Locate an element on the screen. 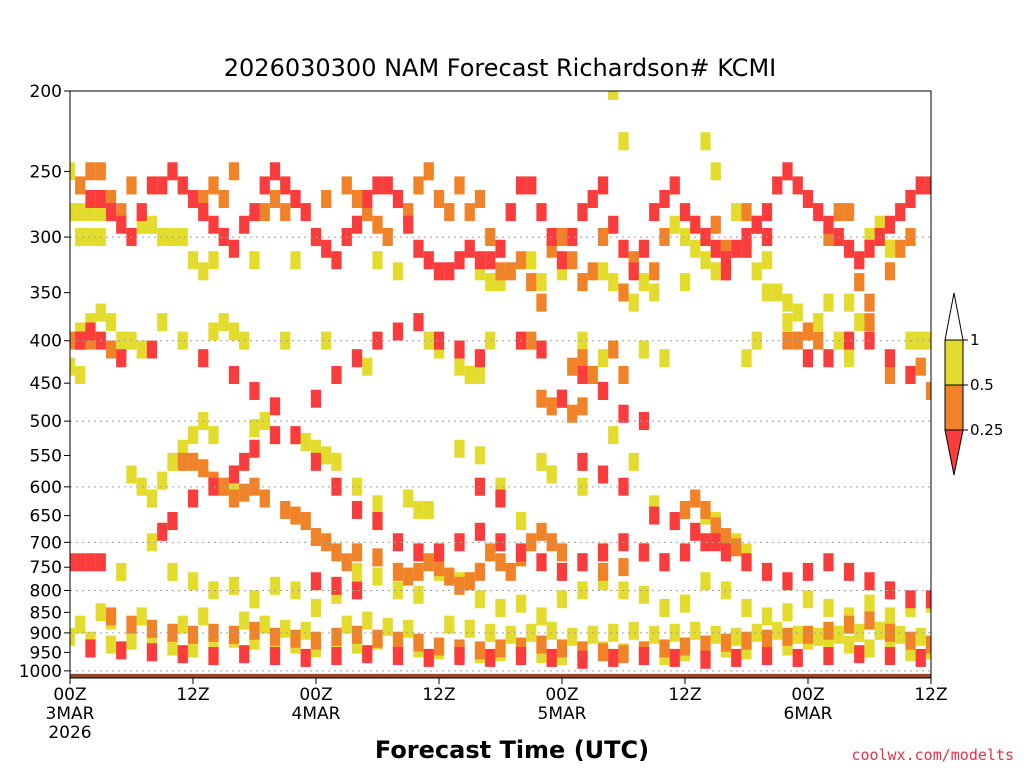 This screenshot has height=768, width=1024. y-tick-label: 650 is located at coordinates (46, 517).